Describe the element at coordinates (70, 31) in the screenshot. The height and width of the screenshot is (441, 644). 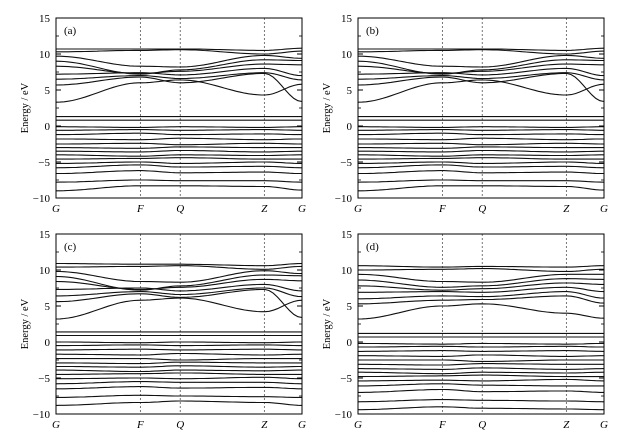
I see `panel-label: (a)` at that location.